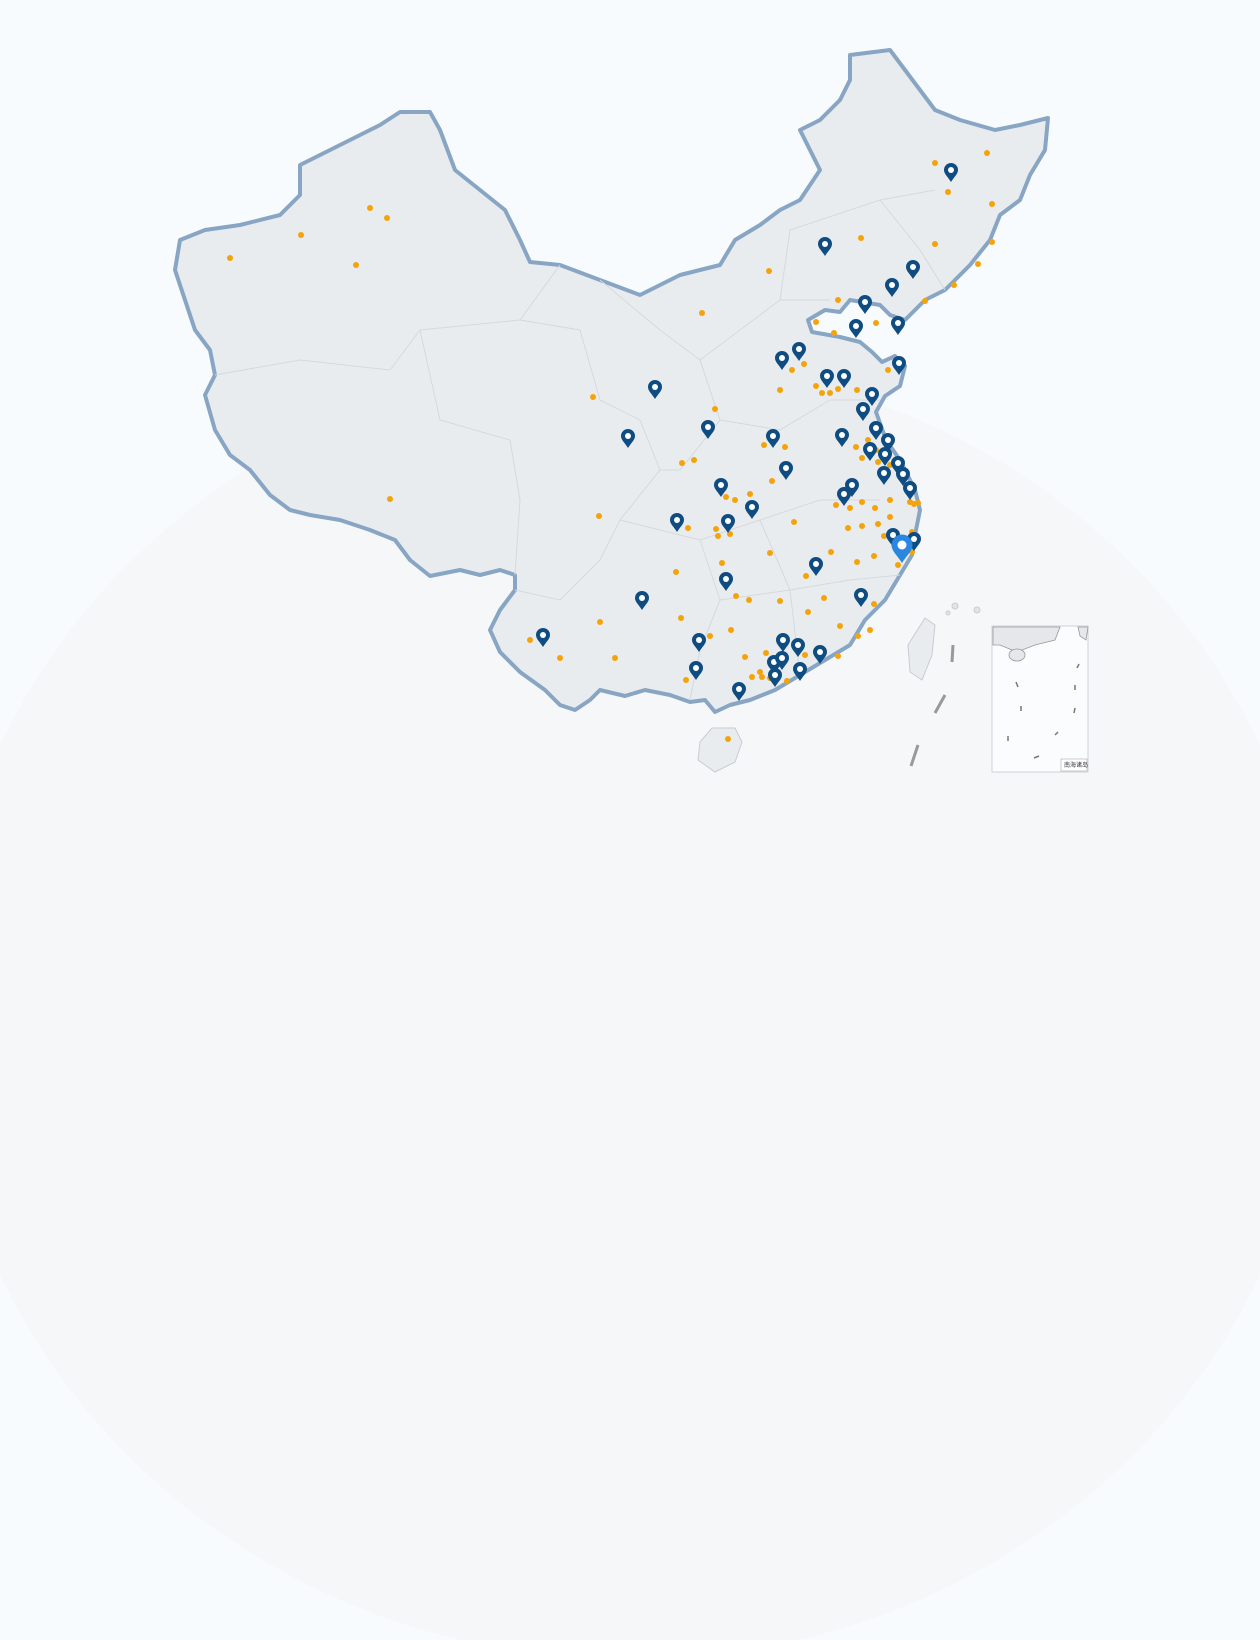  I want to click on taiwan-island, so click(921, 649).